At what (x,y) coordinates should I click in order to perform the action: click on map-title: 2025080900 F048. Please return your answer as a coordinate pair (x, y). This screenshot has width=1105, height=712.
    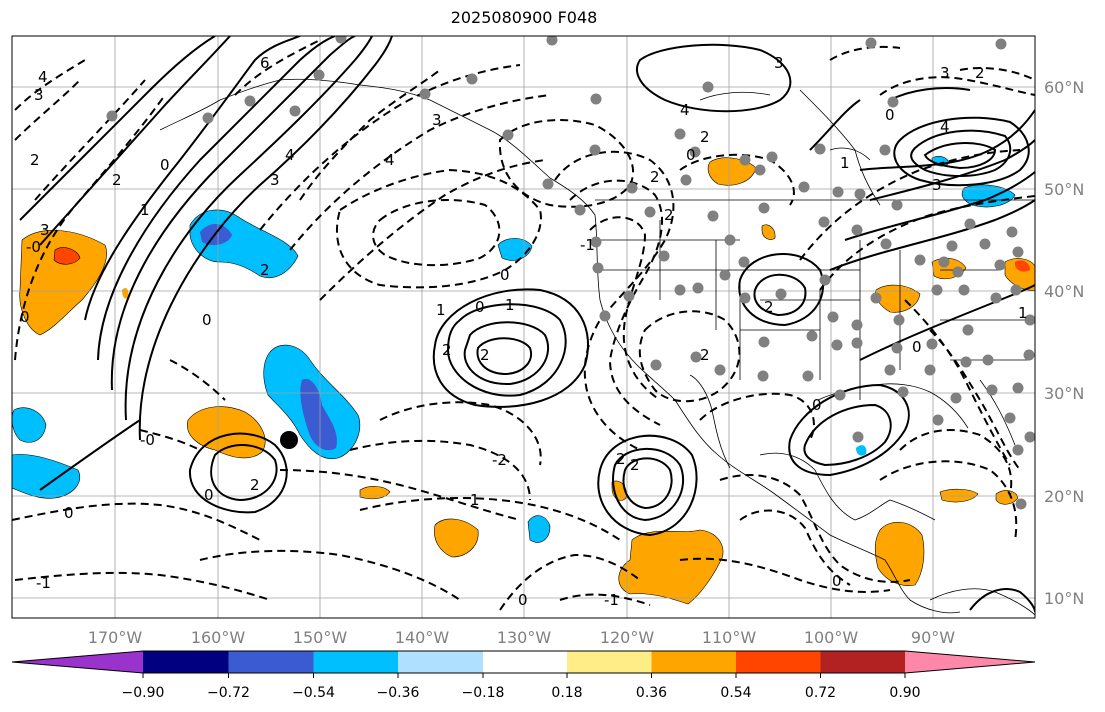
    Looking at the image, I should click on (524, 17).